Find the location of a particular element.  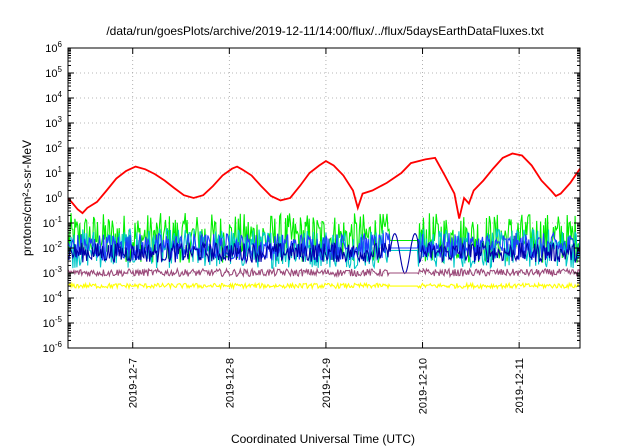

y-tick-label: 10⁻⁴ is located at coordinates (53, 297).